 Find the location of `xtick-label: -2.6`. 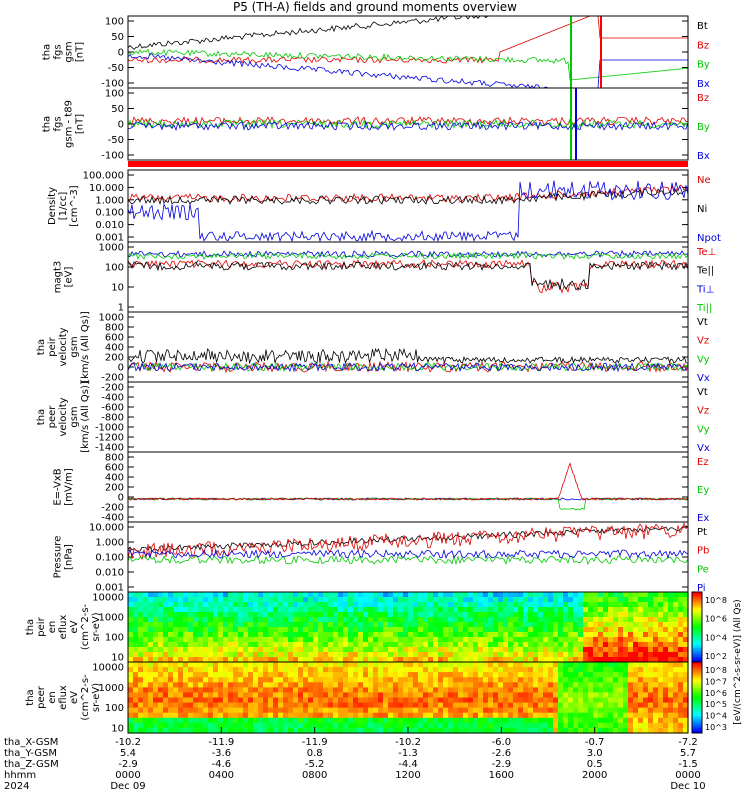

xtick-label: -2.6 is located at coordinates (502, 753).